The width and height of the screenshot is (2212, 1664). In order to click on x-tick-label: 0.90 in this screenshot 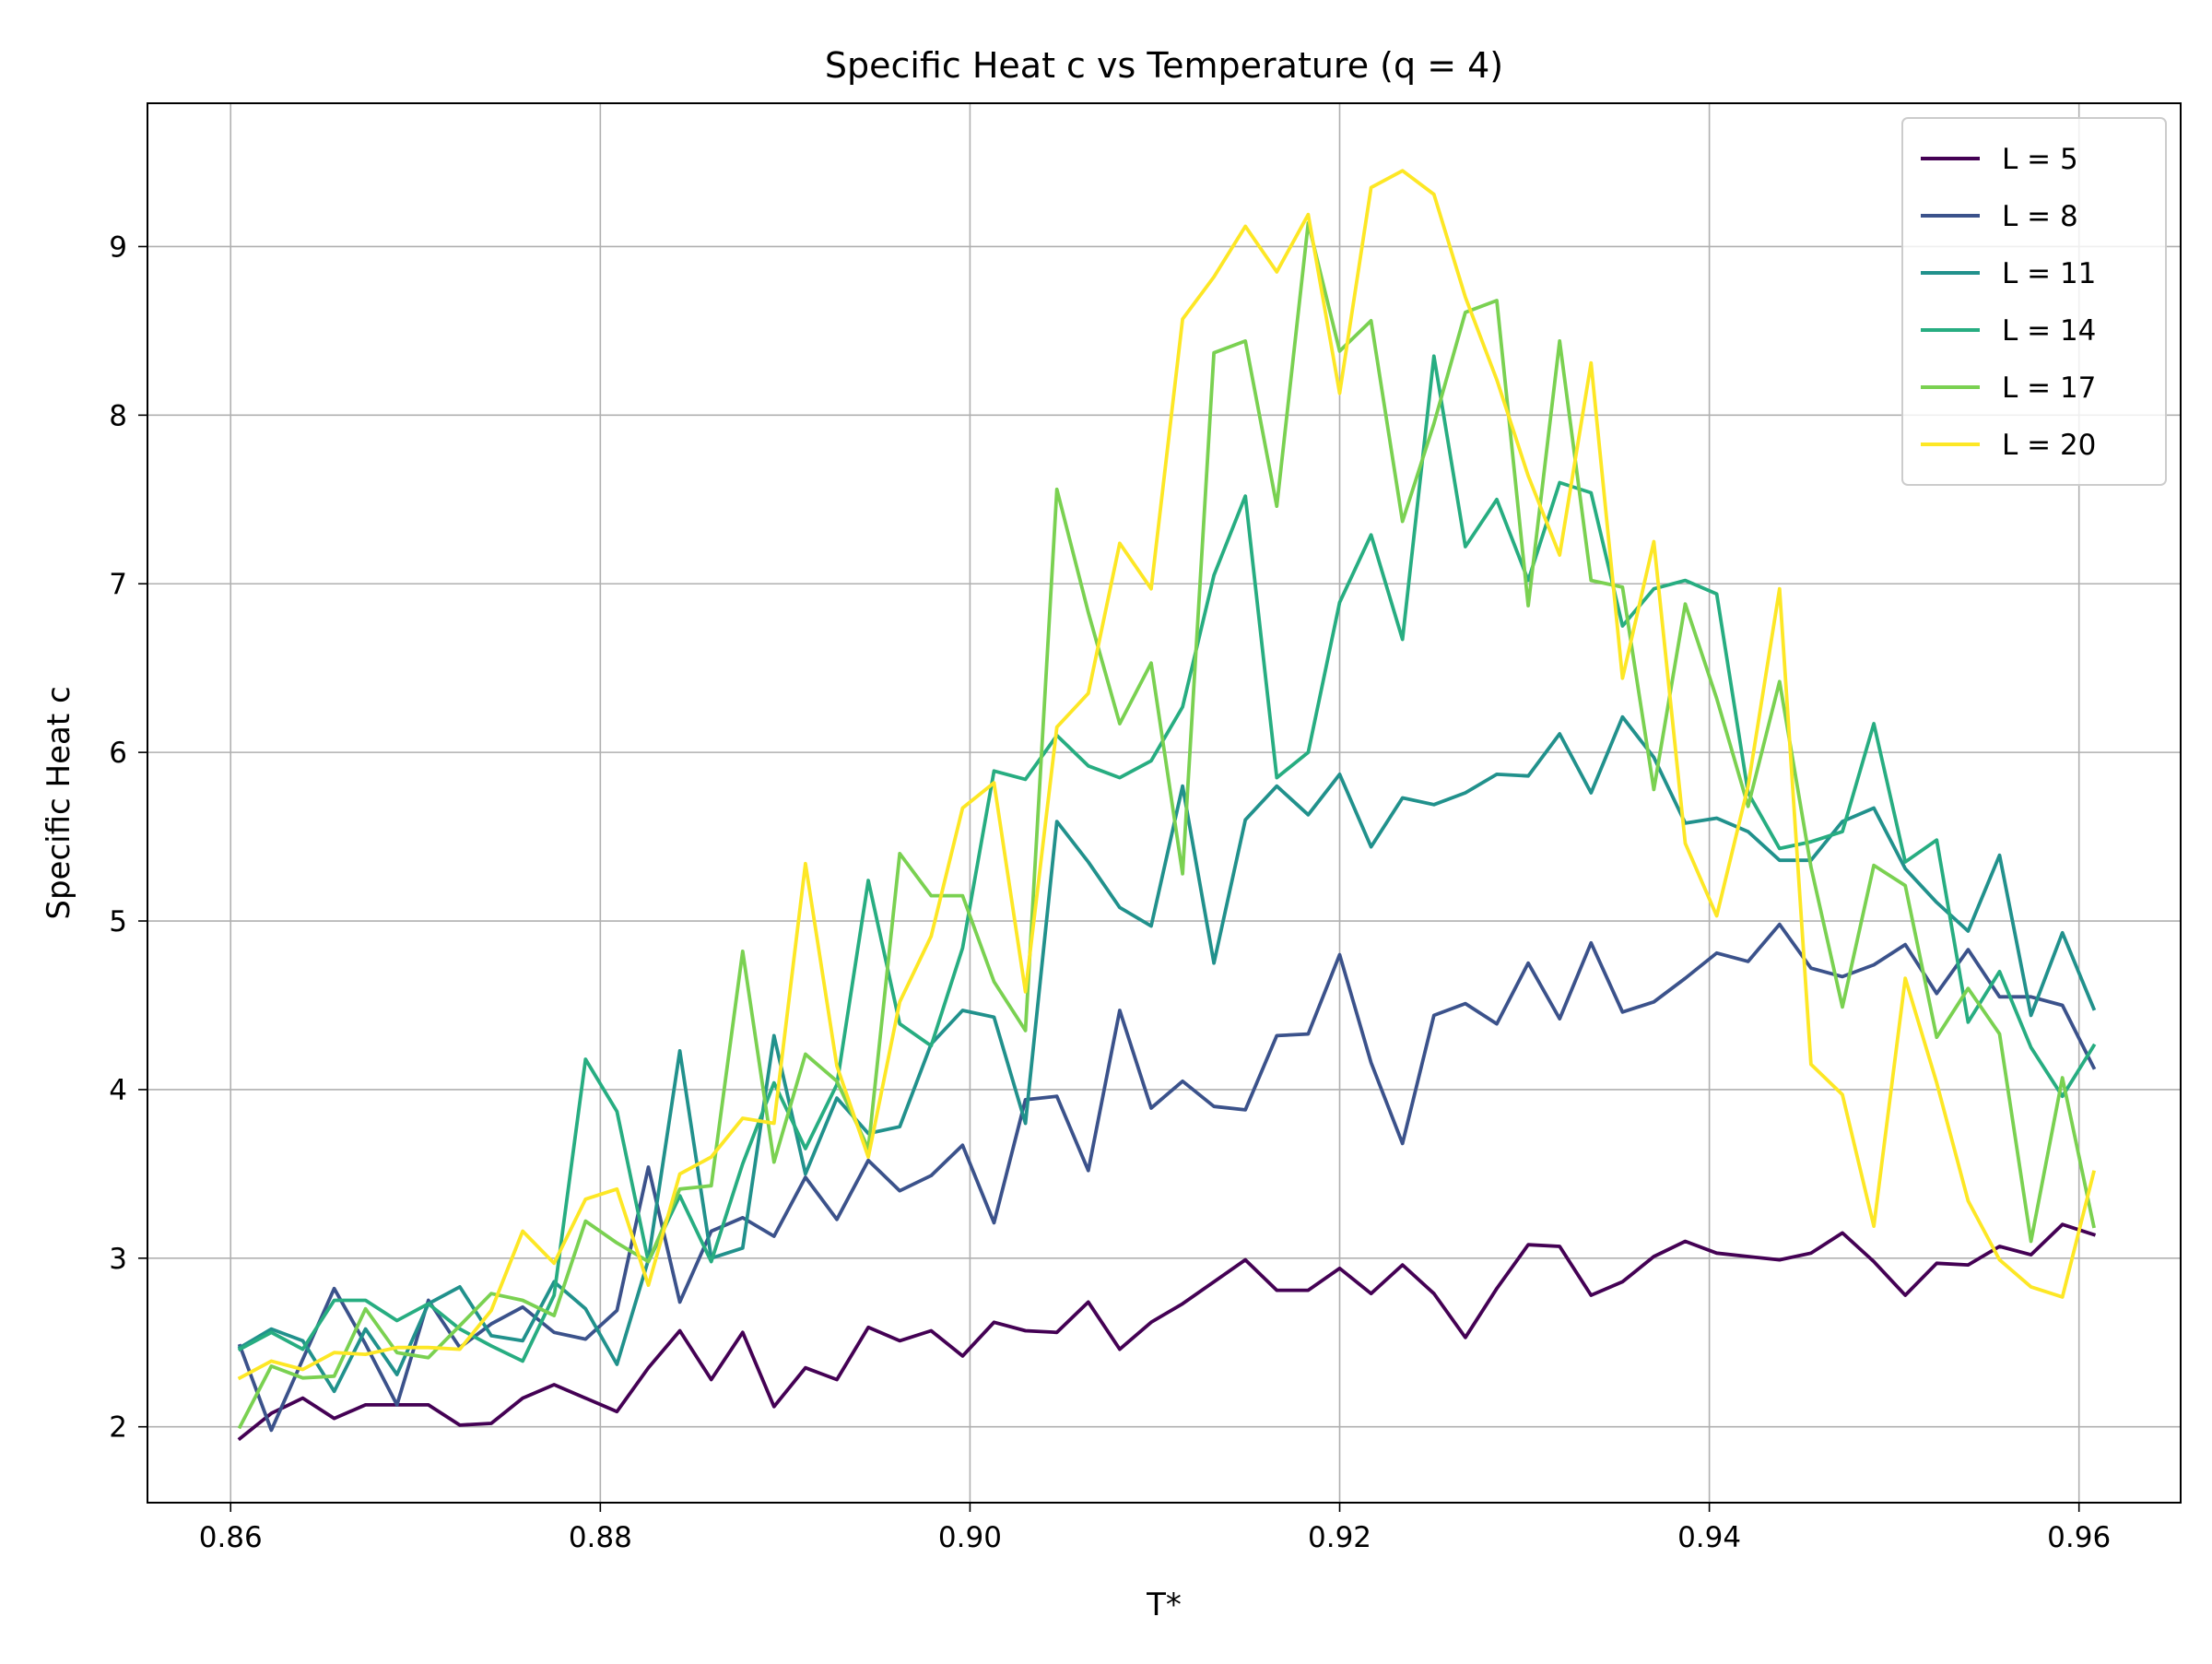, I will do `click(970, 1537)`.